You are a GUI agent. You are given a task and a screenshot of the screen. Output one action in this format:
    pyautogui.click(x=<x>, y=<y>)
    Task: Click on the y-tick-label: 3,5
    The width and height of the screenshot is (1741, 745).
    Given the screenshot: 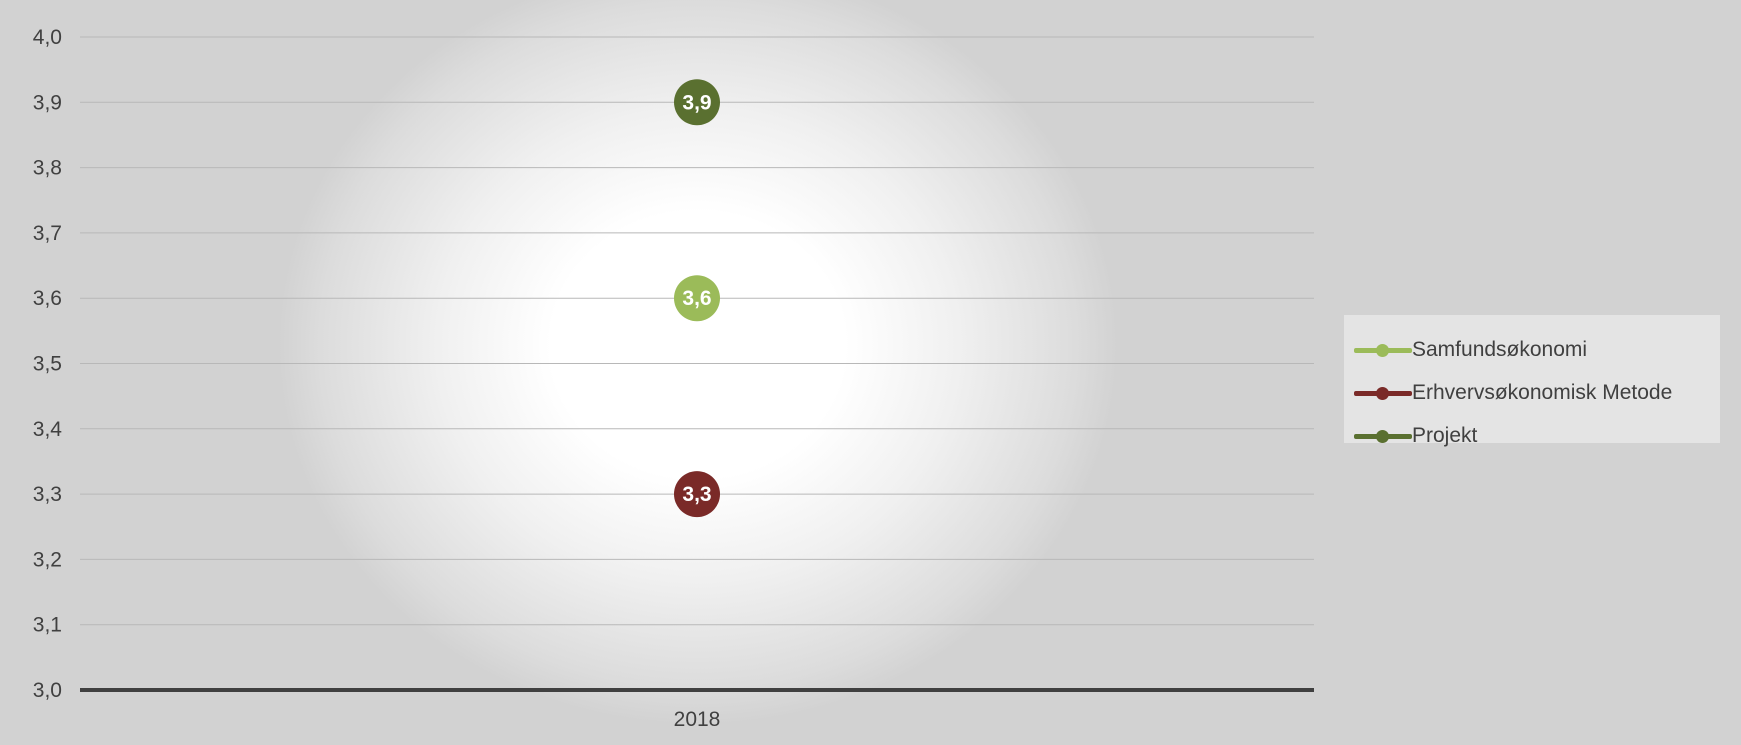 What is the action you would take?
    pyautogui.click(x=47, y=364)
    